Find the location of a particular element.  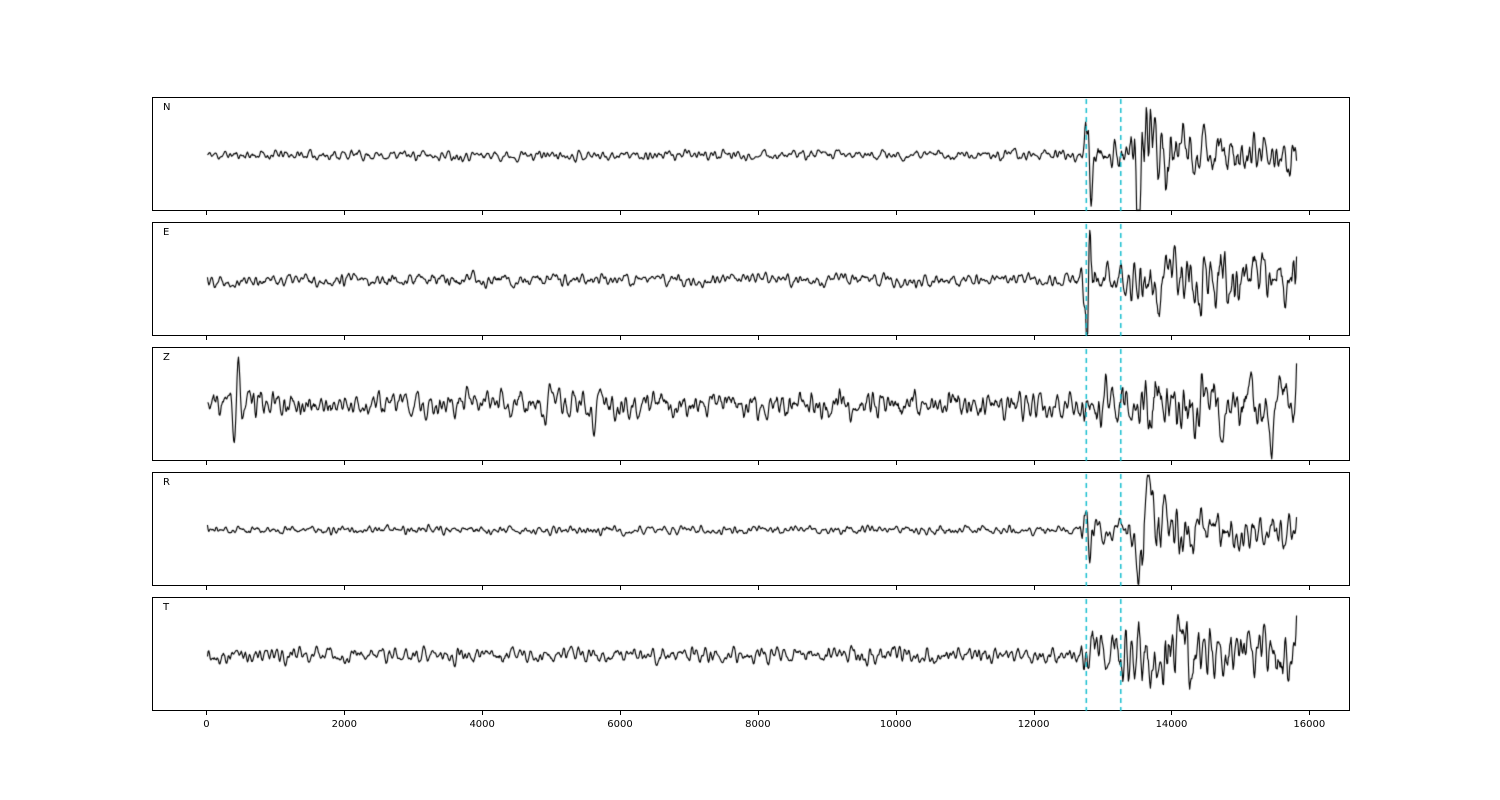

waveform-canvas-R is located at coordinates (752, 530).